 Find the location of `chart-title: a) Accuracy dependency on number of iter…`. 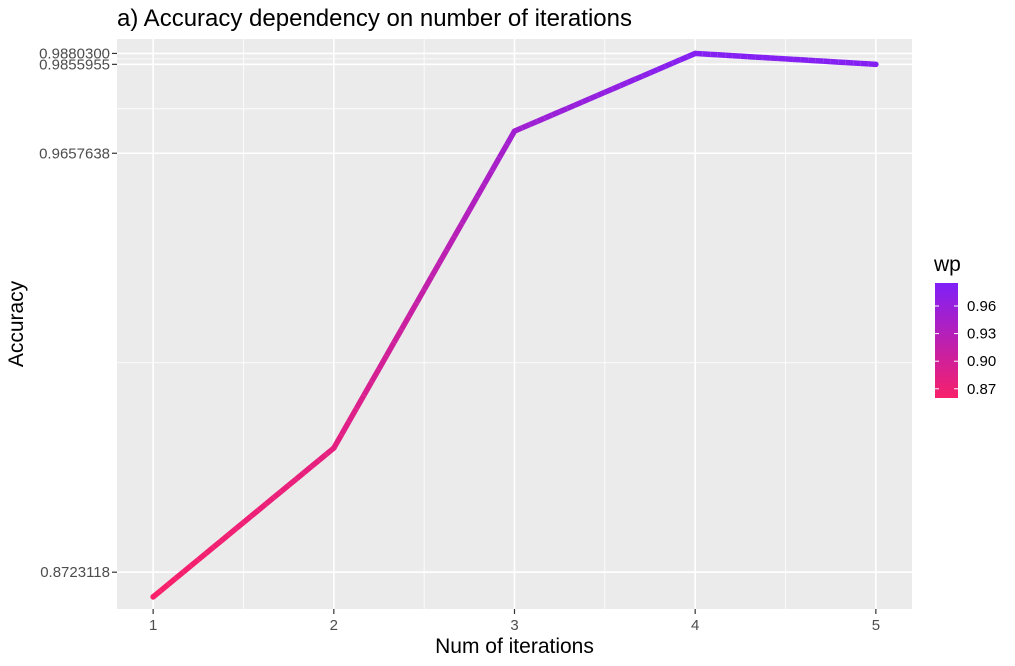

chart-title: a) Accuracy dependency on number of iter… is located at coordinates (374, 18).